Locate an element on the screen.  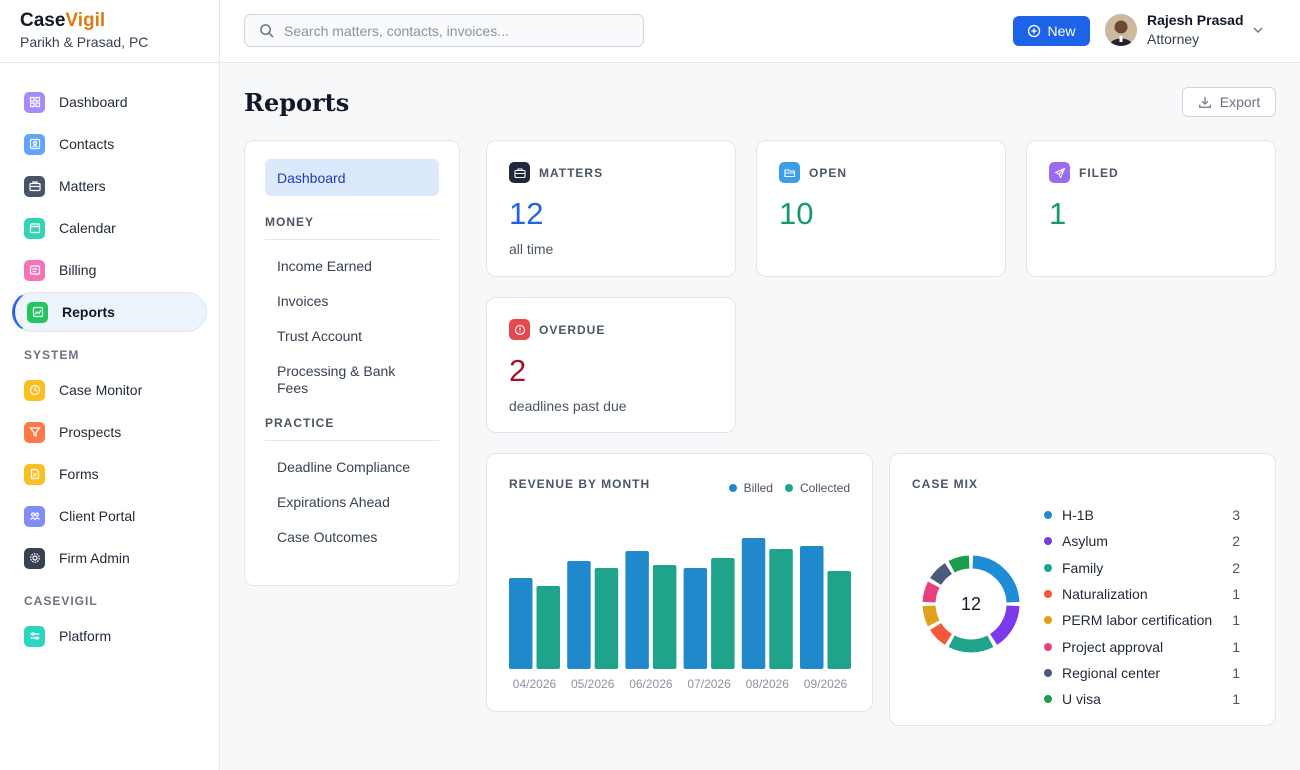
sidebar-item-reports: Reports is located at coordinates (109, 312).